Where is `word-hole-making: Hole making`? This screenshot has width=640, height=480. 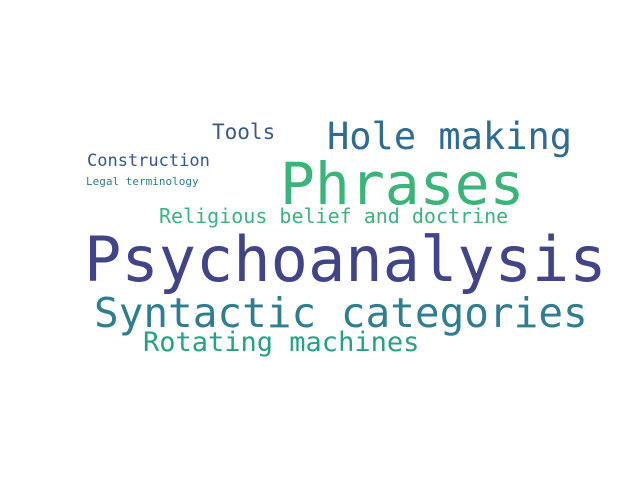
word-hole-making: Hole making is located at coordinates (450, 136).